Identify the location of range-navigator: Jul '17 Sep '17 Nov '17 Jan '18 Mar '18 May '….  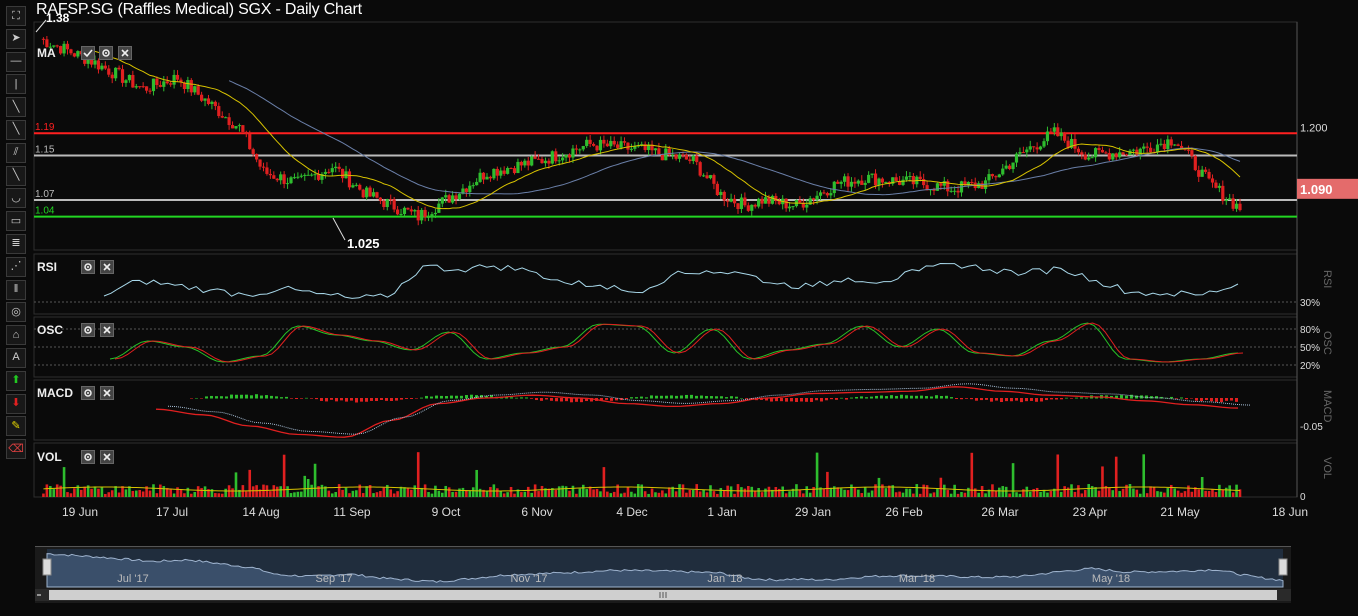
(663, 574).